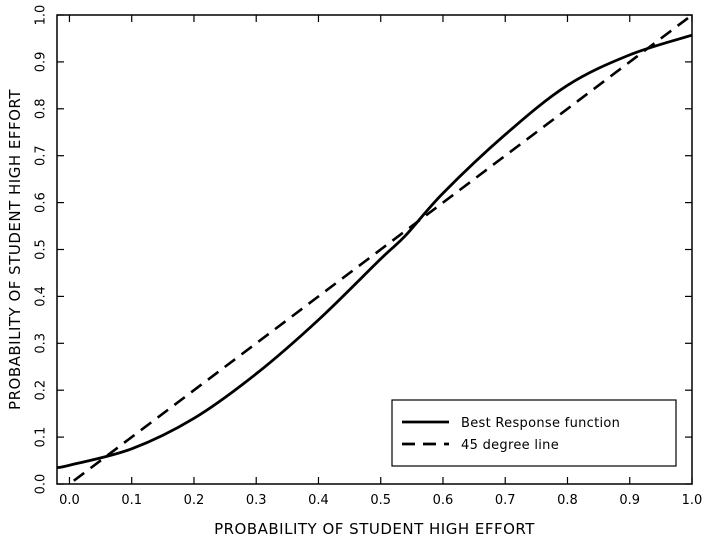 The width and height of the screenshot is (704, 543). I want to click on x-tick-label: 0.2, so click(194, 500).